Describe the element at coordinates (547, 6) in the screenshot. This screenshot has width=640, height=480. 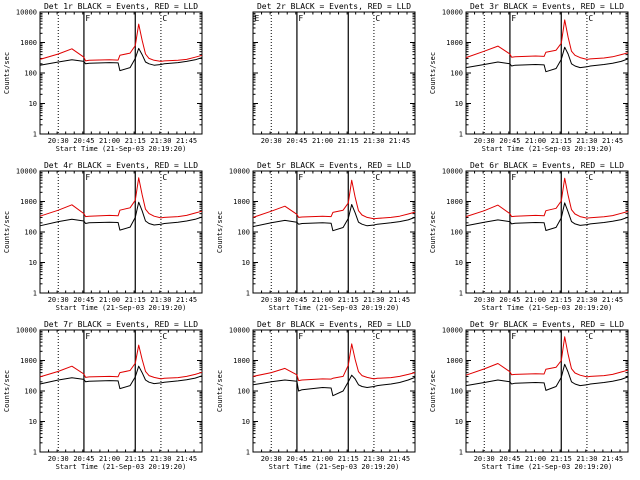
I see `chart-title: Det 3r BLACK = Events, RED = LLD` at that location.